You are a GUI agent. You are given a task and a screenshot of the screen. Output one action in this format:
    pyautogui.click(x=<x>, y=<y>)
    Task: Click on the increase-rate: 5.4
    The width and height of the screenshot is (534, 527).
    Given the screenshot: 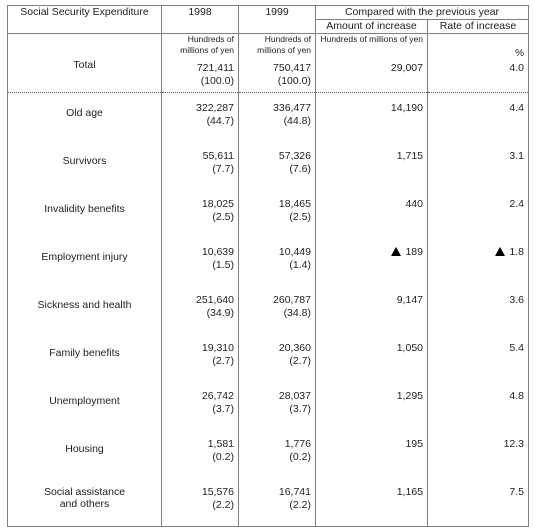 What is the action you would take?
    pyautogui.click(x=478, y=363)
    